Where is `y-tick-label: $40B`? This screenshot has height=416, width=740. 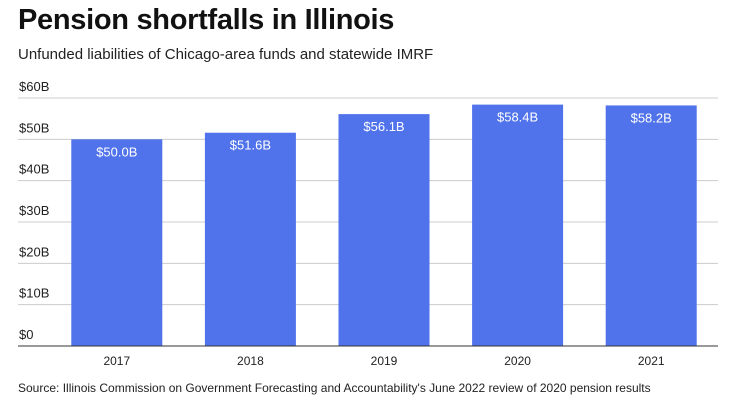 y-tick-label: $40B is located at coordinates (34, 169).